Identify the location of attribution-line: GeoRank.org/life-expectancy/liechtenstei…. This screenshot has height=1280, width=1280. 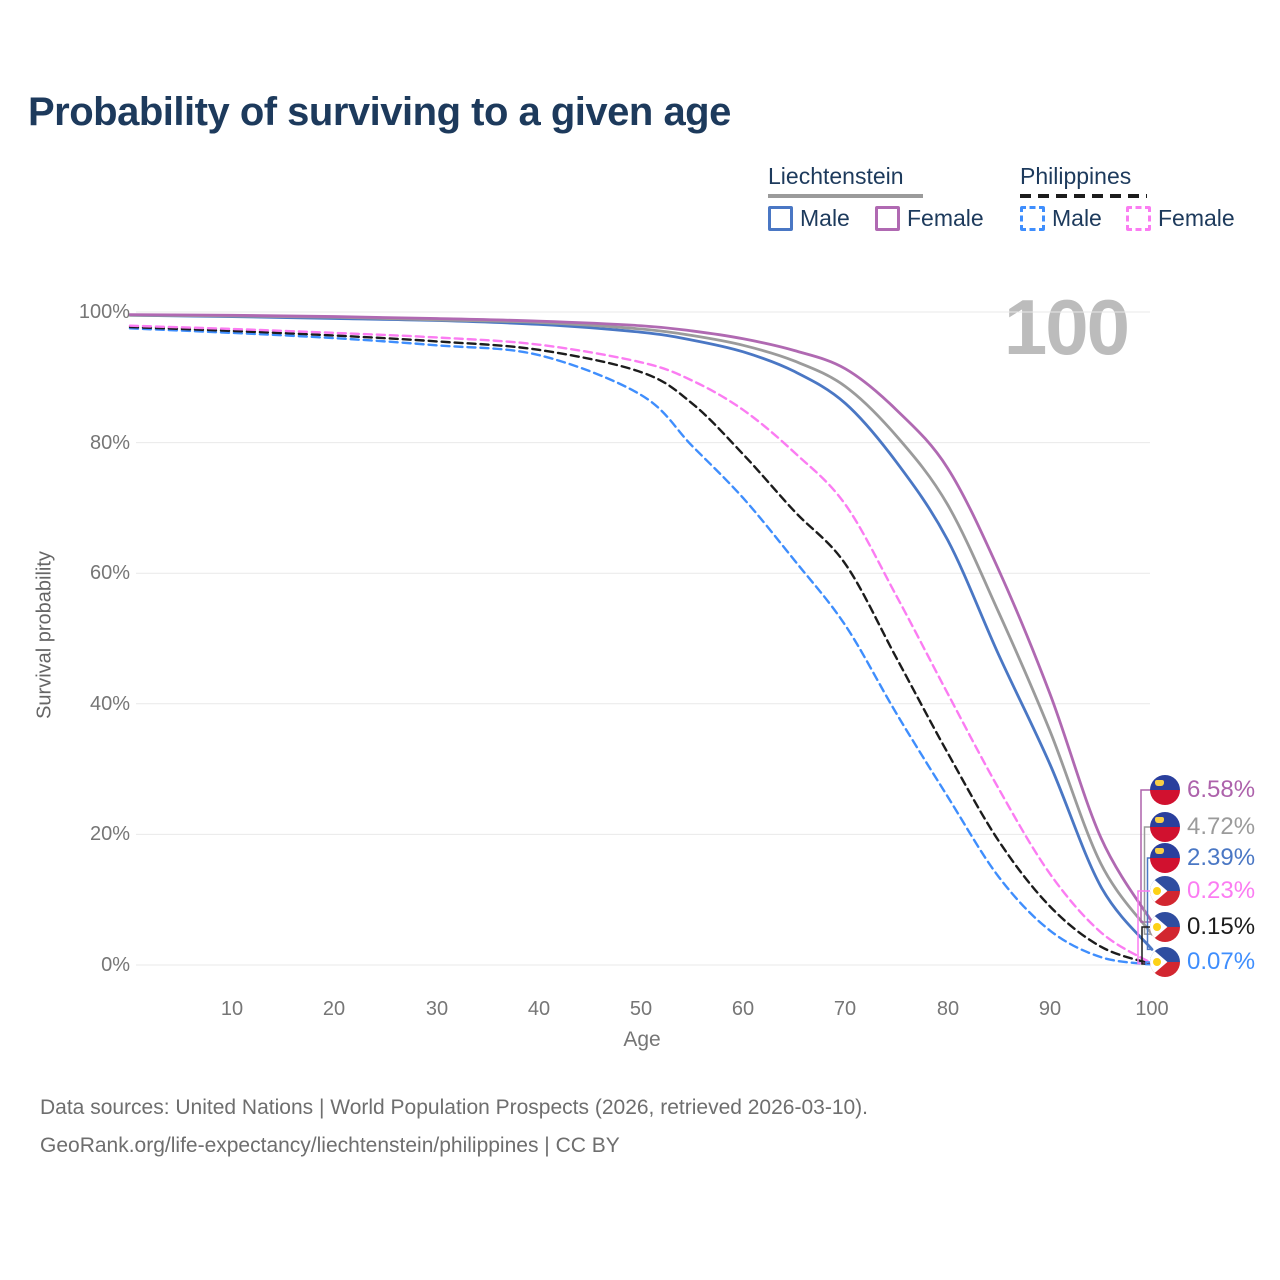
(330, 1145).